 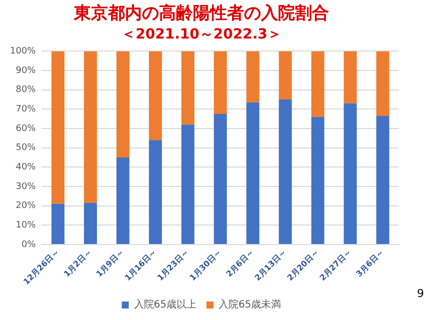 I want to click on legend-label: 入院65歳未満, so click(x=250, y=304).